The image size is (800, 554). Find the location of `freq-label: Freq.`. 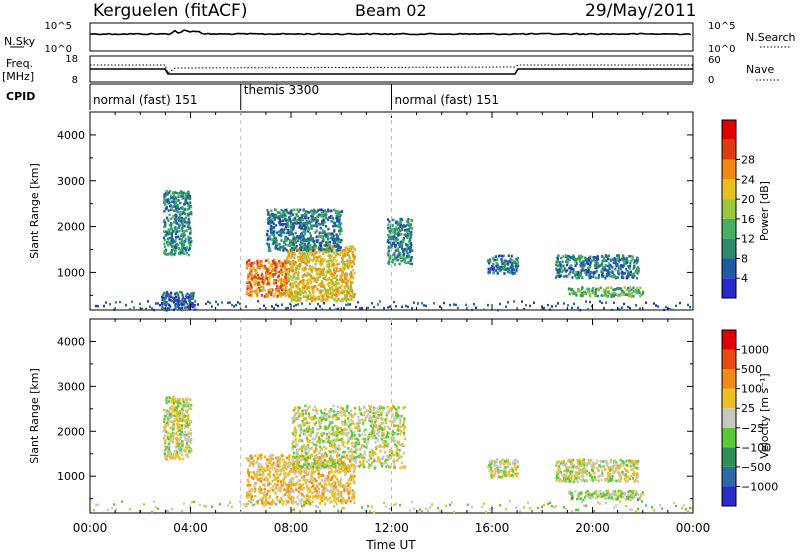

freq-label: Freq. is located at coordinates (19, 63).